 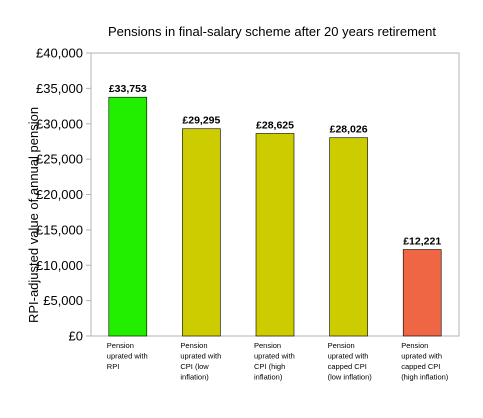 What do you see at coordinates (59, 265) in the screenshot?
I see `y-tick-label: £10,000` at bounding box center [59, 265].